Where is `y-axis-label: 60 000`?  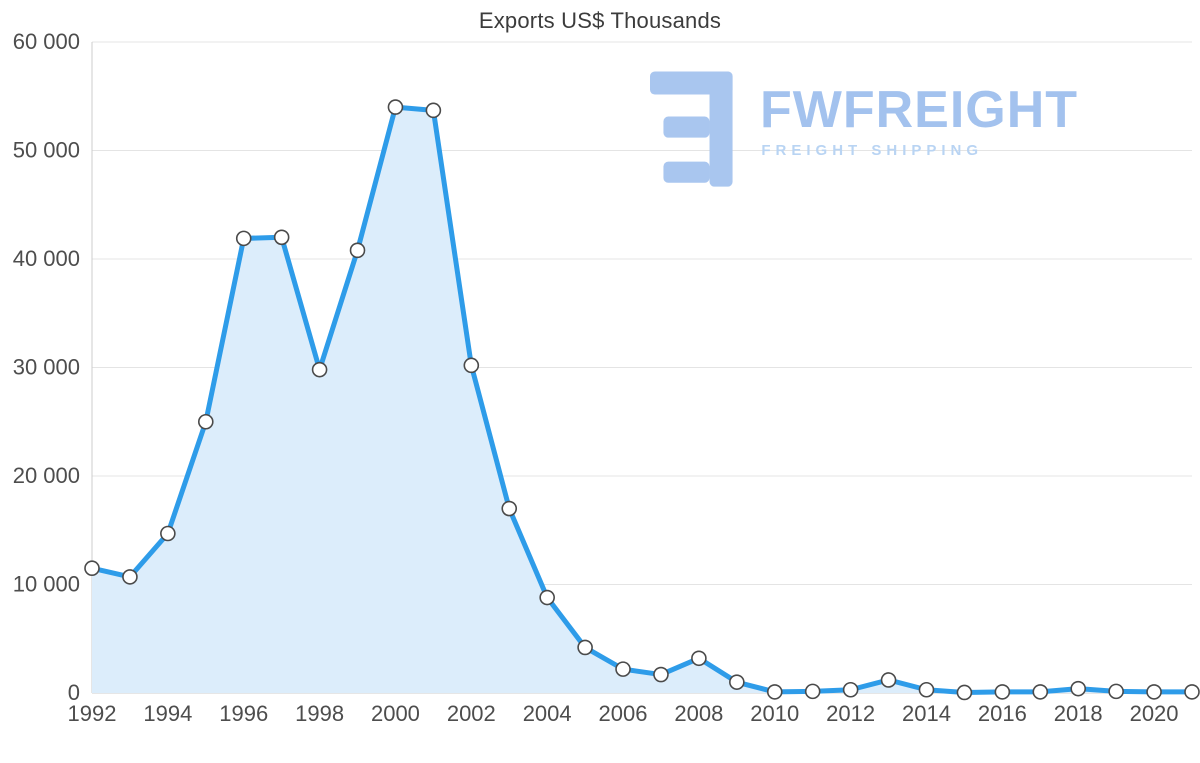 y-axis-label: 60 000 is located at coordinates (46, 41).